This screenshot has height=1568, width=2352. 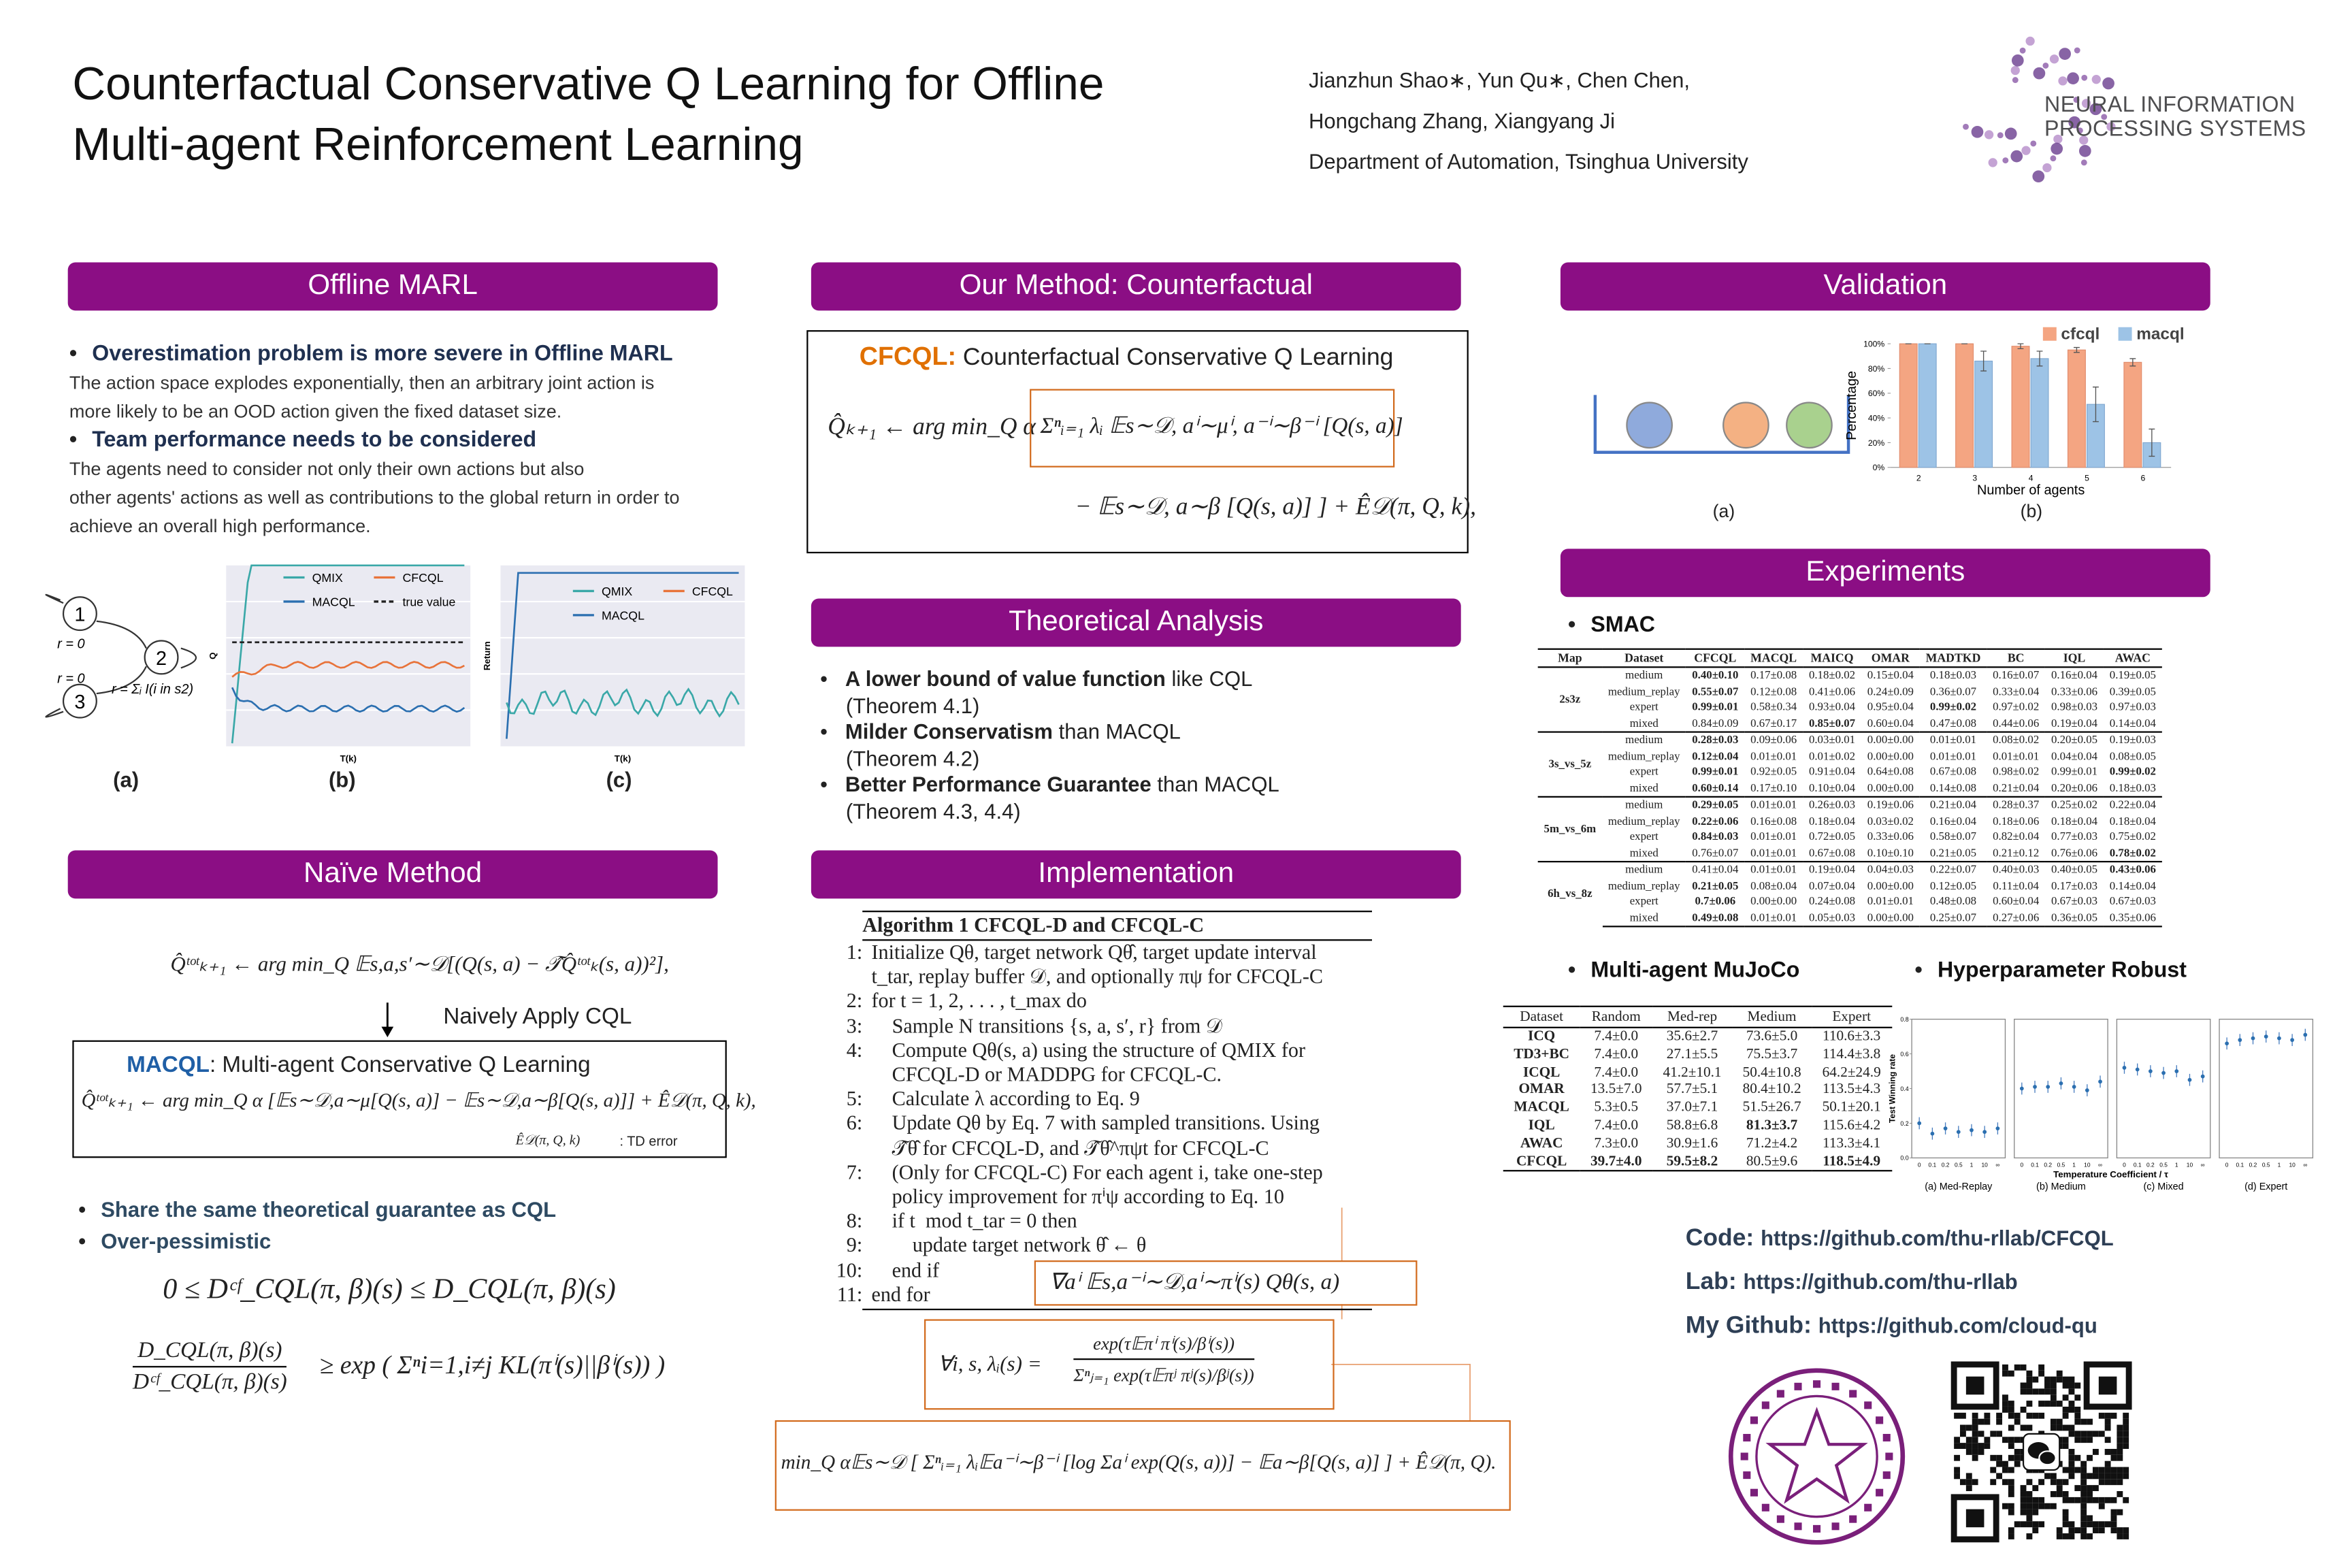 What do you see at coordinates (2132, 885) in the screenshot?
I see `value-cell: 0.14±0.04` at bounding box center [2132, 885].